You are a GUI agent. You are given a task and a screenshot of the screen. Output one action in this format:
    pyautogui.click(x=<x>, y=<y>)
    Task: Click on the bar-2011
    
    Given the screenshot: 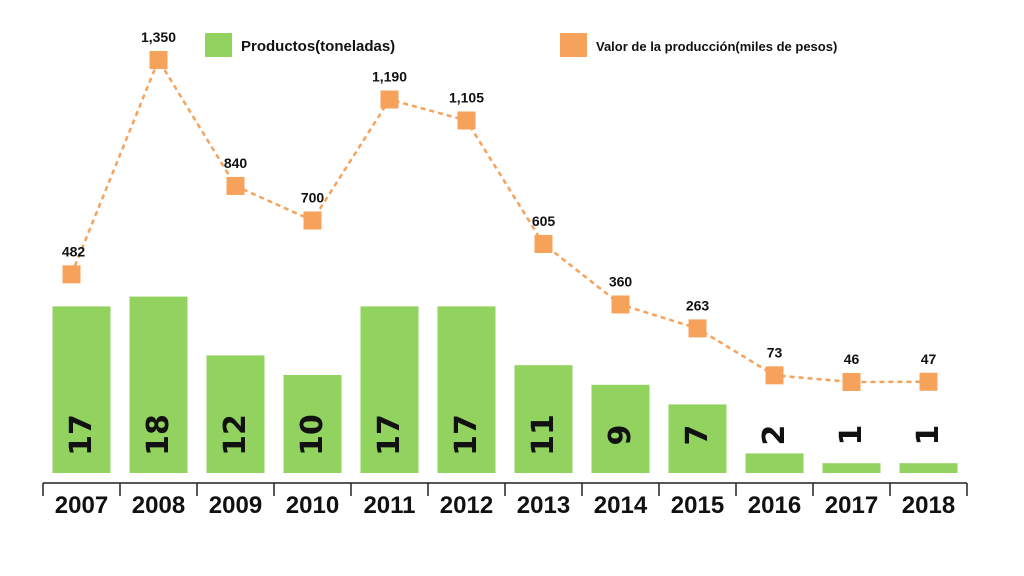 What is the action you would take?
    pyautogui.click(x=389, y=389)
    